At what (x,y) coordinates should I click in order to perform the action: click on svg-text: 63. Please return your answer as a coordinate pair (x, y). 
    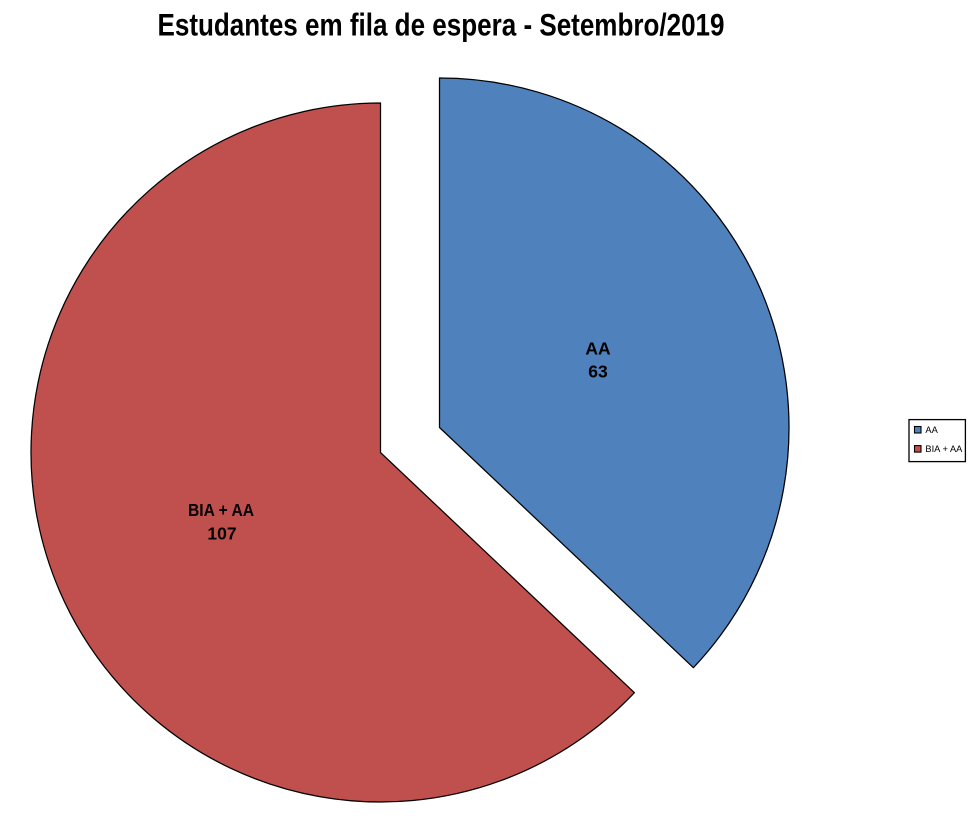
    Looking at the image, I should click on (598, 372).